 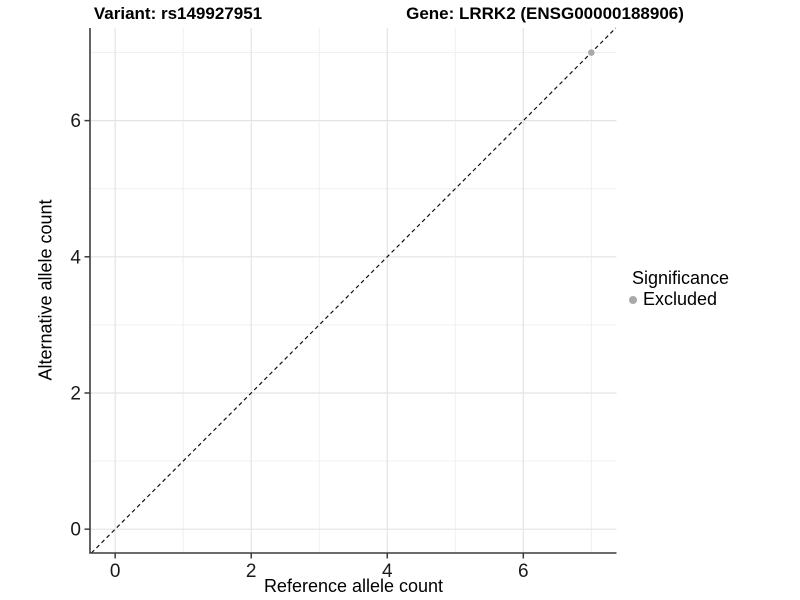 I want to click on legend-title: Significance, so click(x=681, y=278).